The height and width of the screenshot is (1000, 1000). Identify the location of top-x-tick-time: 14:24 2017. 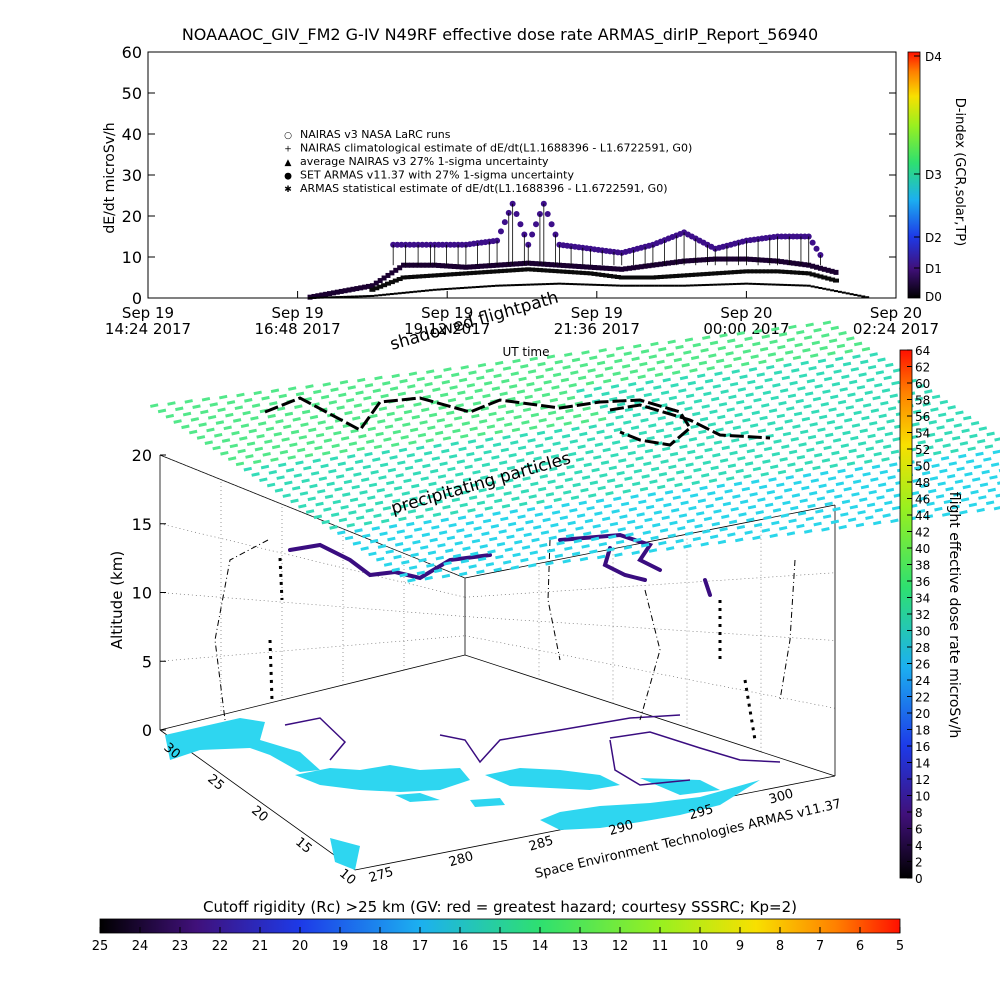
(148, 329).